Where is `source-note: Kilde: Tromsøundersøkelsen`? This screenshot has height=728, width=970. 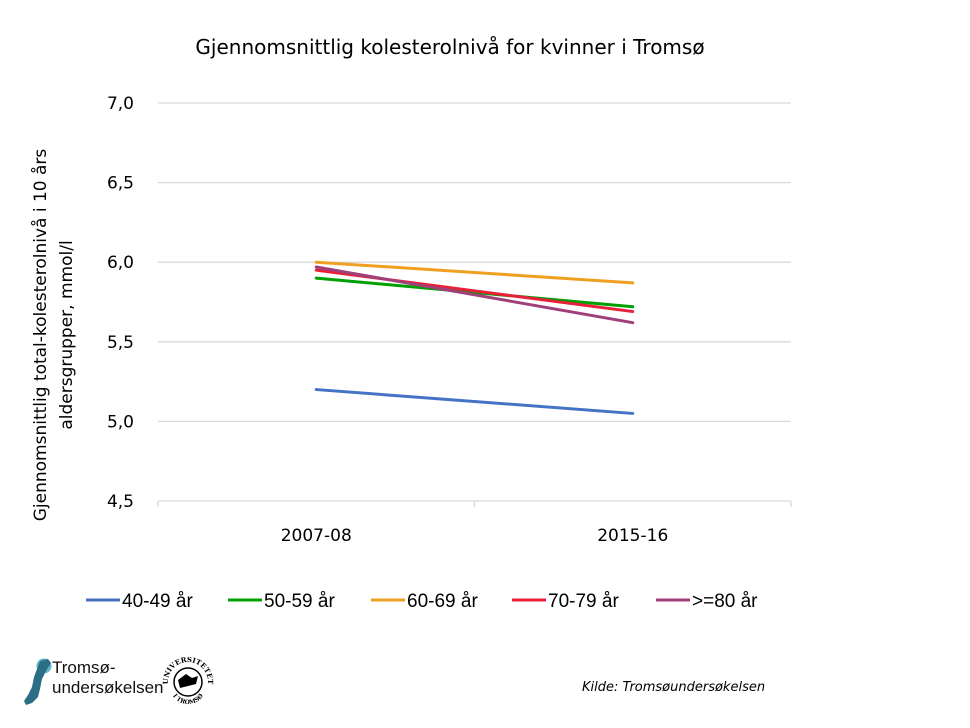
source-note: Kilde: Tromsøundersøkelsen is located at coordinates (674, 687).